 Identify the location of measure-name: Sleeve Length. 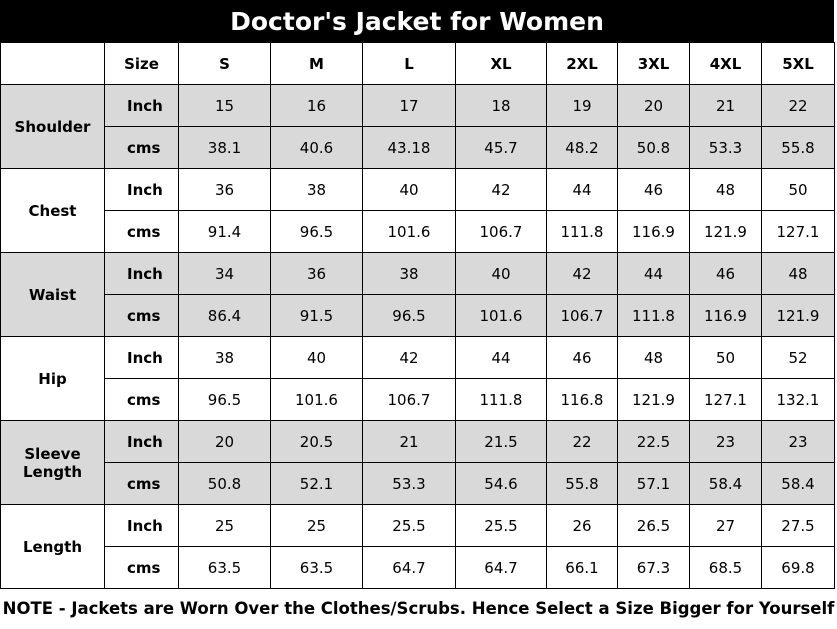
(52, 462).